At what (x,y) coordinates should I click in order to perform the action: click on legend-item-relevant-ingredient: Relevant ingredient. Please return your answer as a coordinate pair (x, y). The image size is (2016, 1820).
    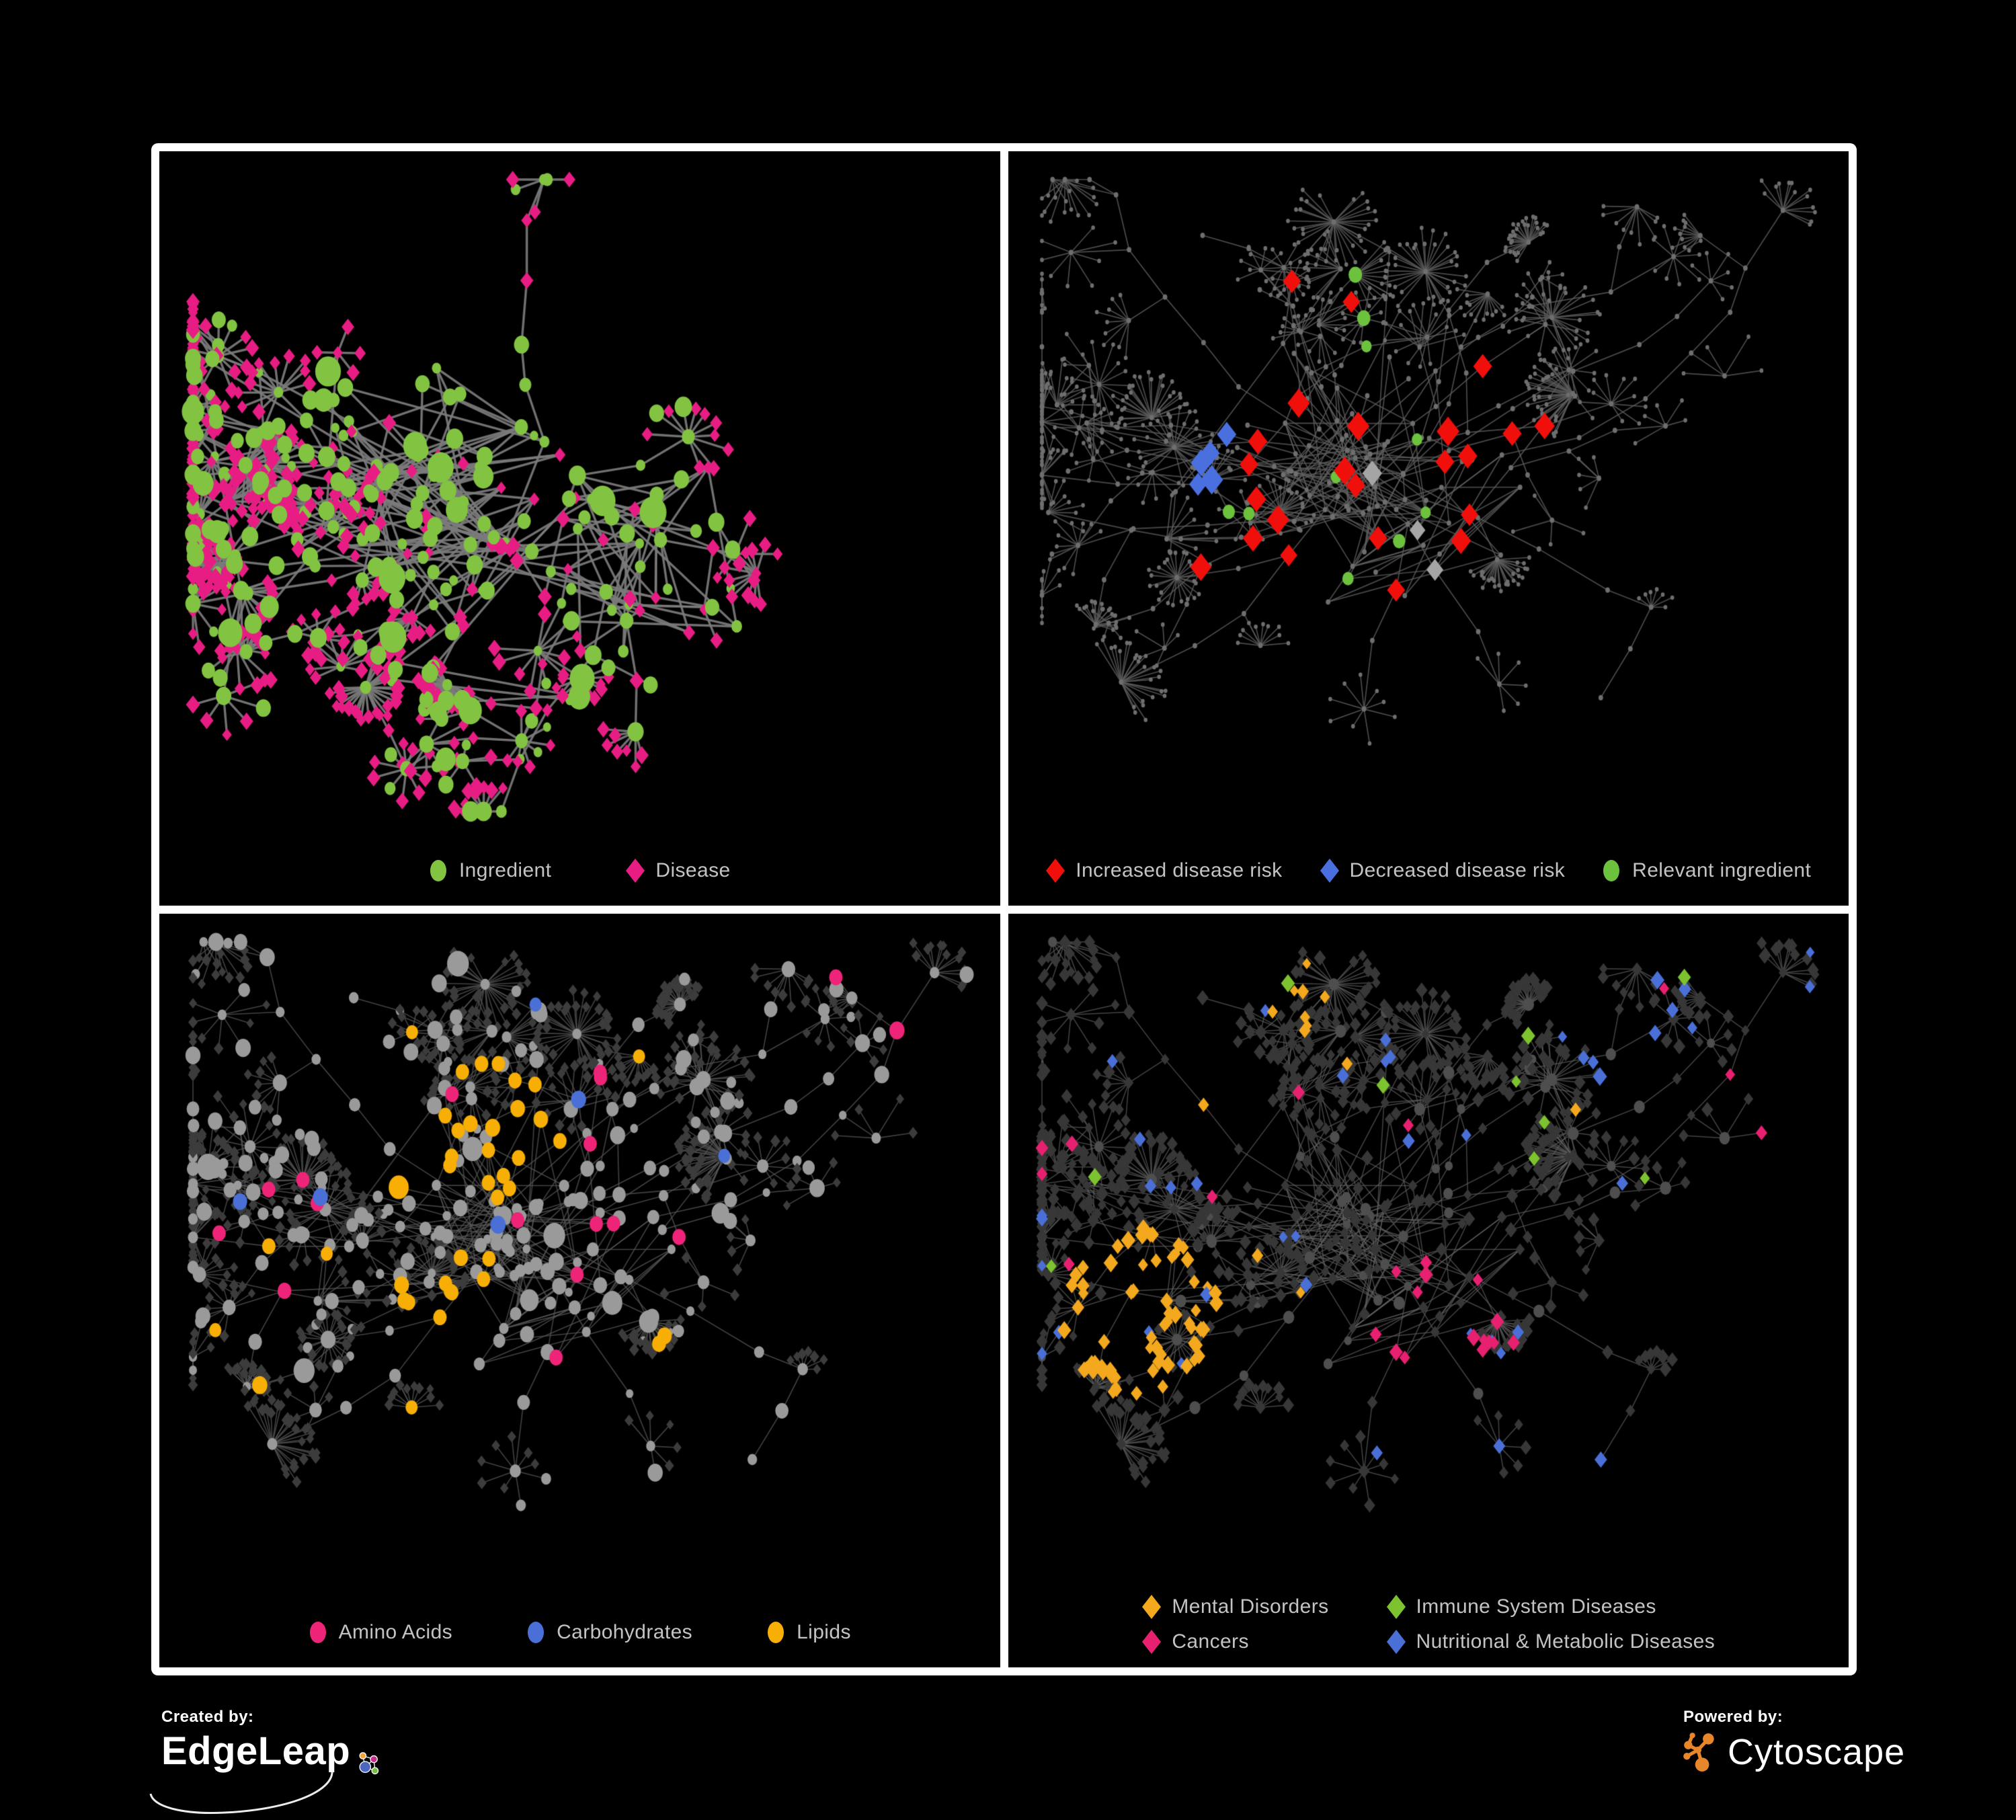
    Looking at the image, I should click on (1706, 871).